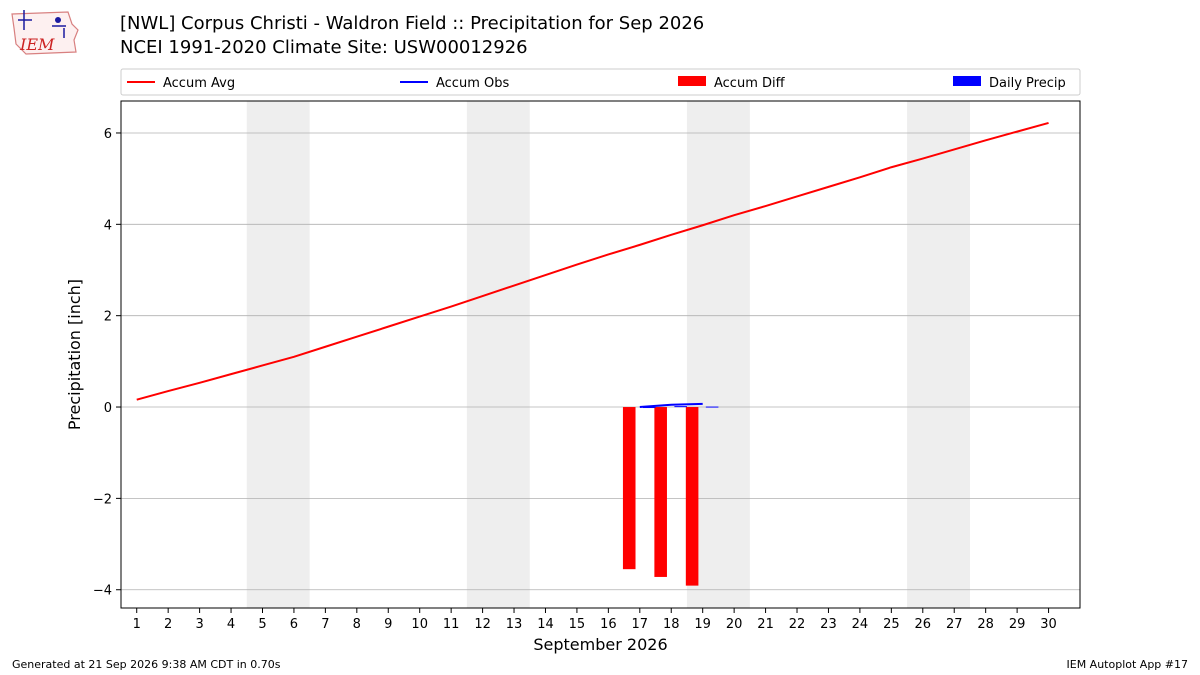  I want to click on iem-logo: IEM, so click(45, 32).